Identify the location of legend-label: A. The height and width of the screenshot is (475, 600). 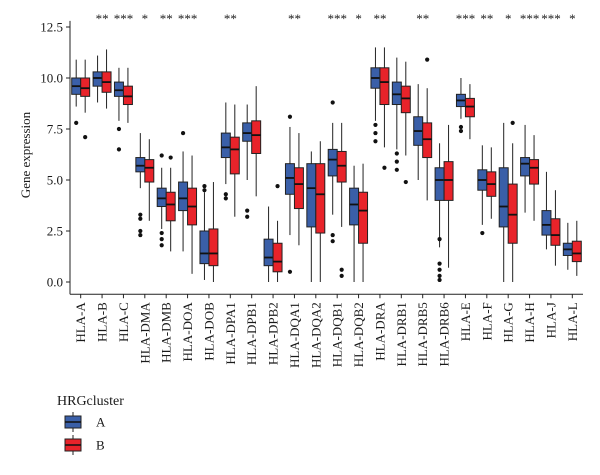
(101, 422).